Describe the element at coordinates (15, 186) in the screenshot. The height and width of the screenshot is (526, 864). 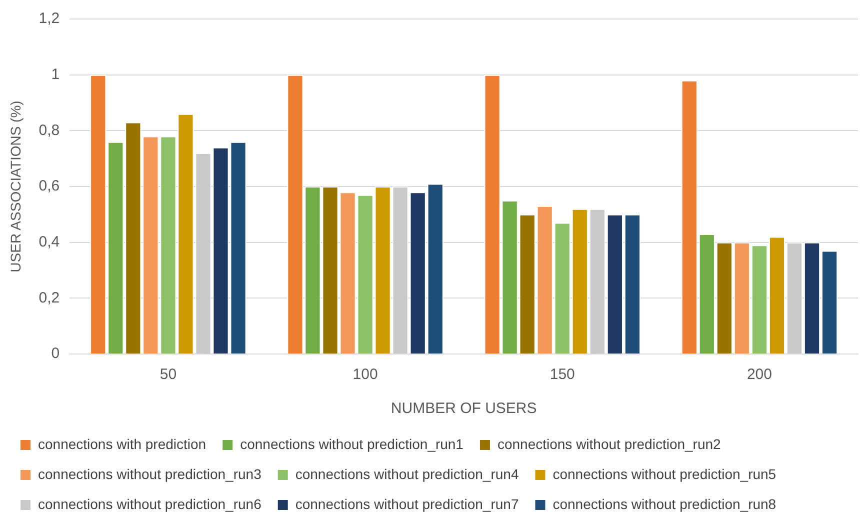
I see `y-axis-title: USER ASSOCIATIONS (%)` at that location.